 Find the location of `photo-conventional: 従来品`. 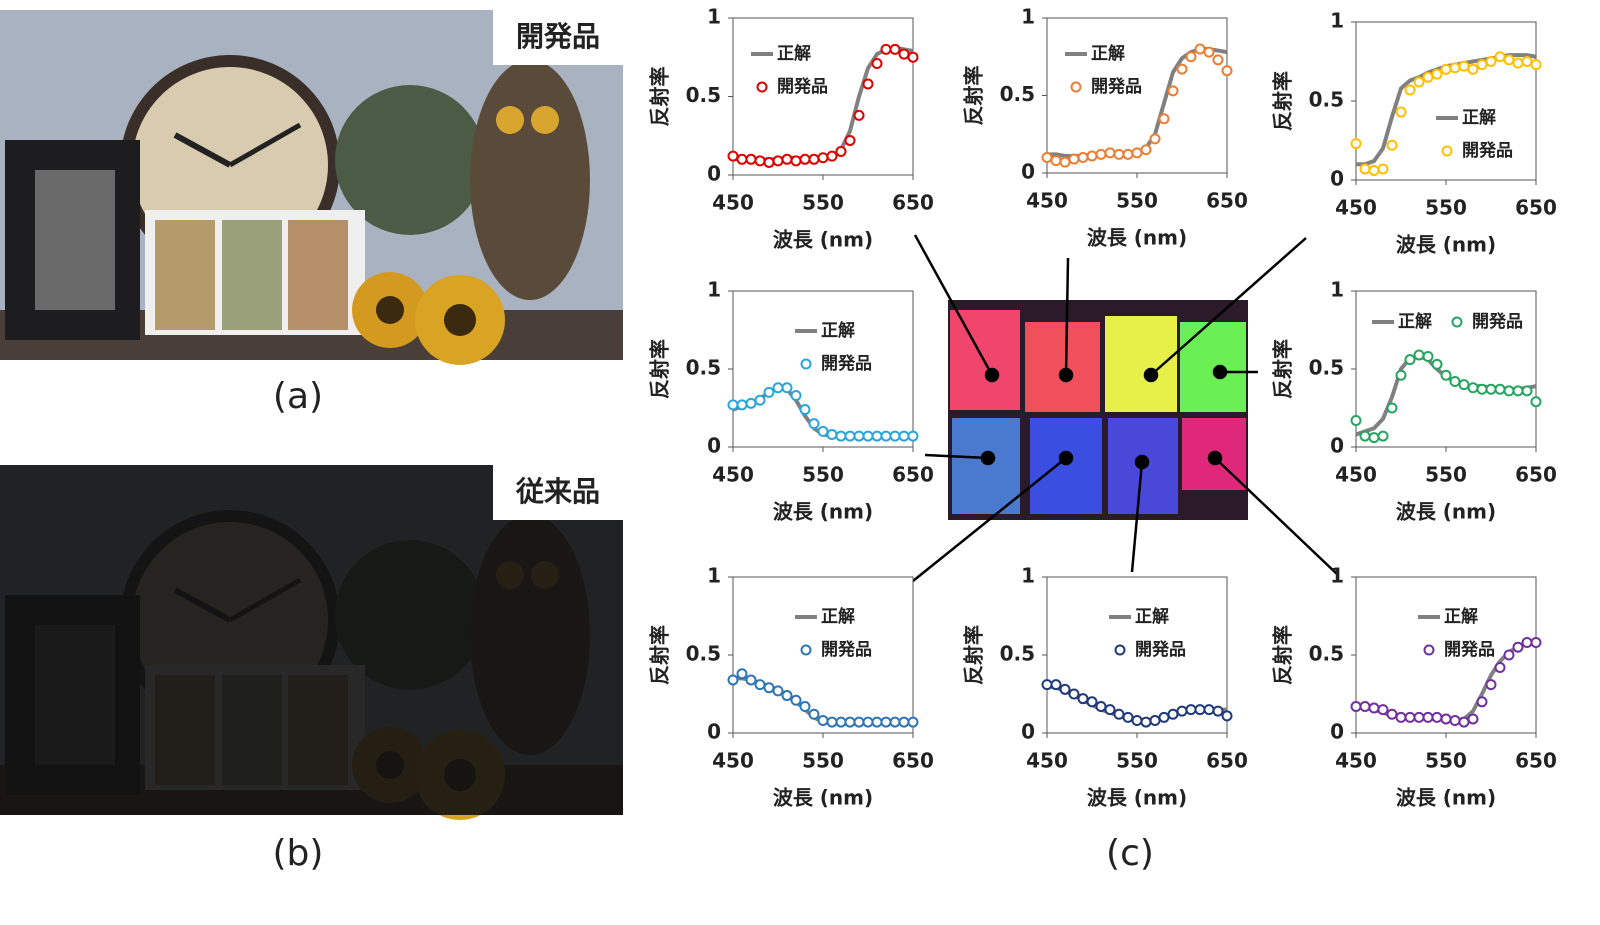

photo-conventional: 従来品 is located at coordinates (311, 642).